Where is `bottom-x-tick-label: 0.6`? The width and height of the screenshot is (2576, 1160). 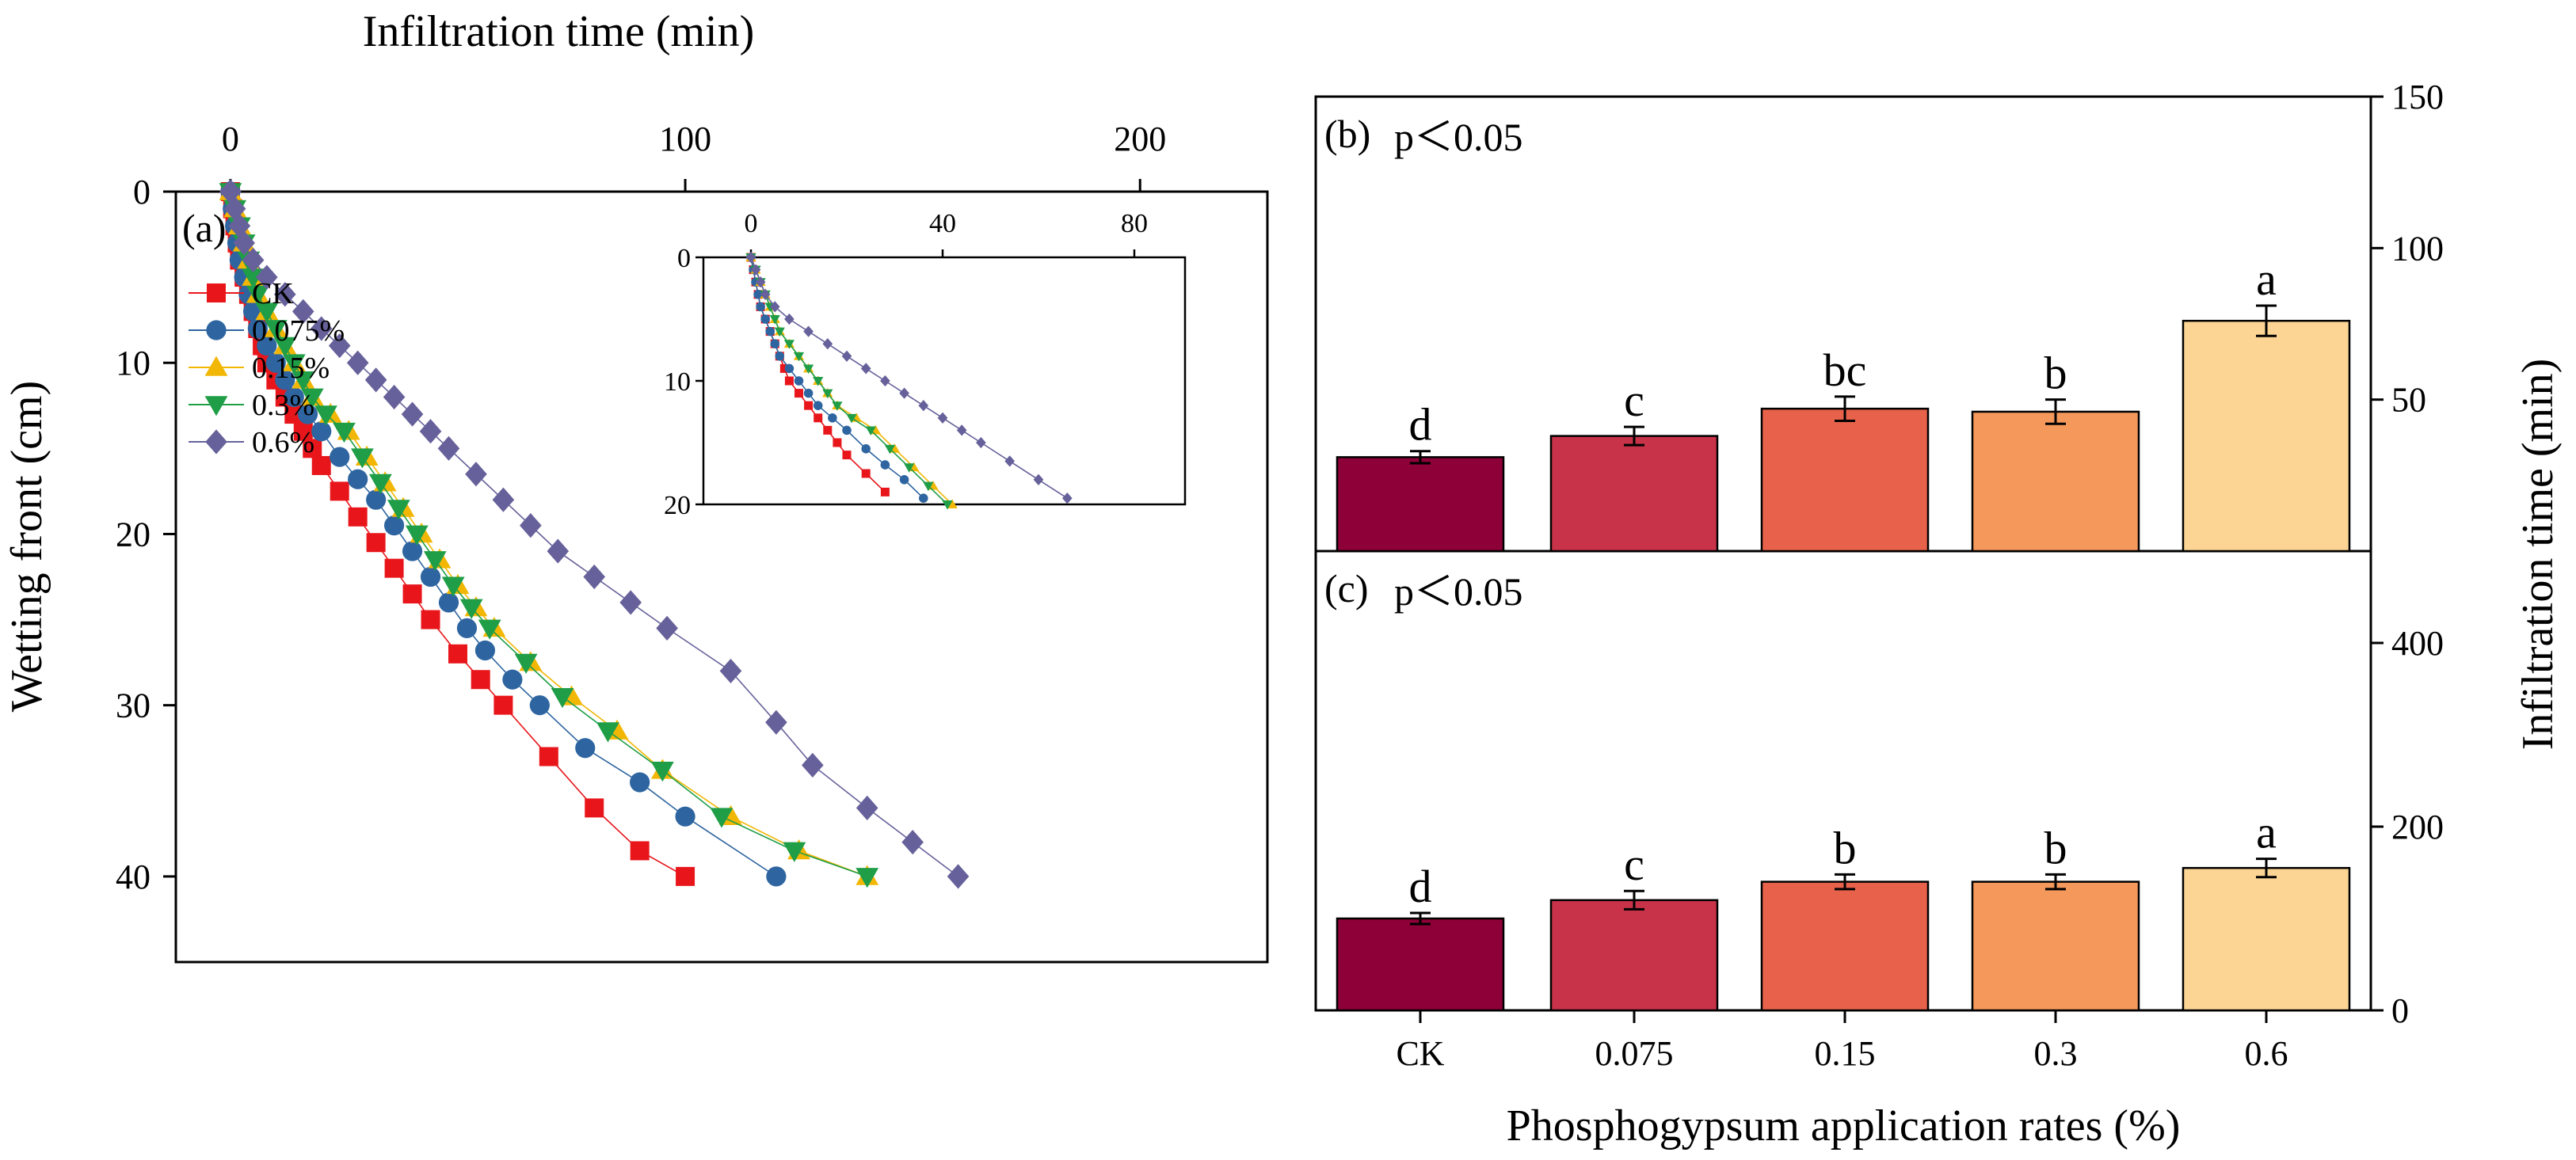
bottom-x-tick-label: 0.6 is located at coordinates (2266, 1053).